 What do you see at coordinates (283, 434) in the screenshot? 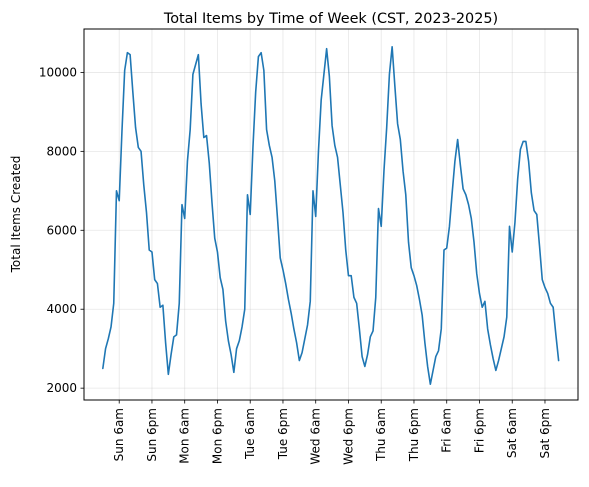
I see `x-tick-label: Tue 6pm` at bounding box center [283, 434].